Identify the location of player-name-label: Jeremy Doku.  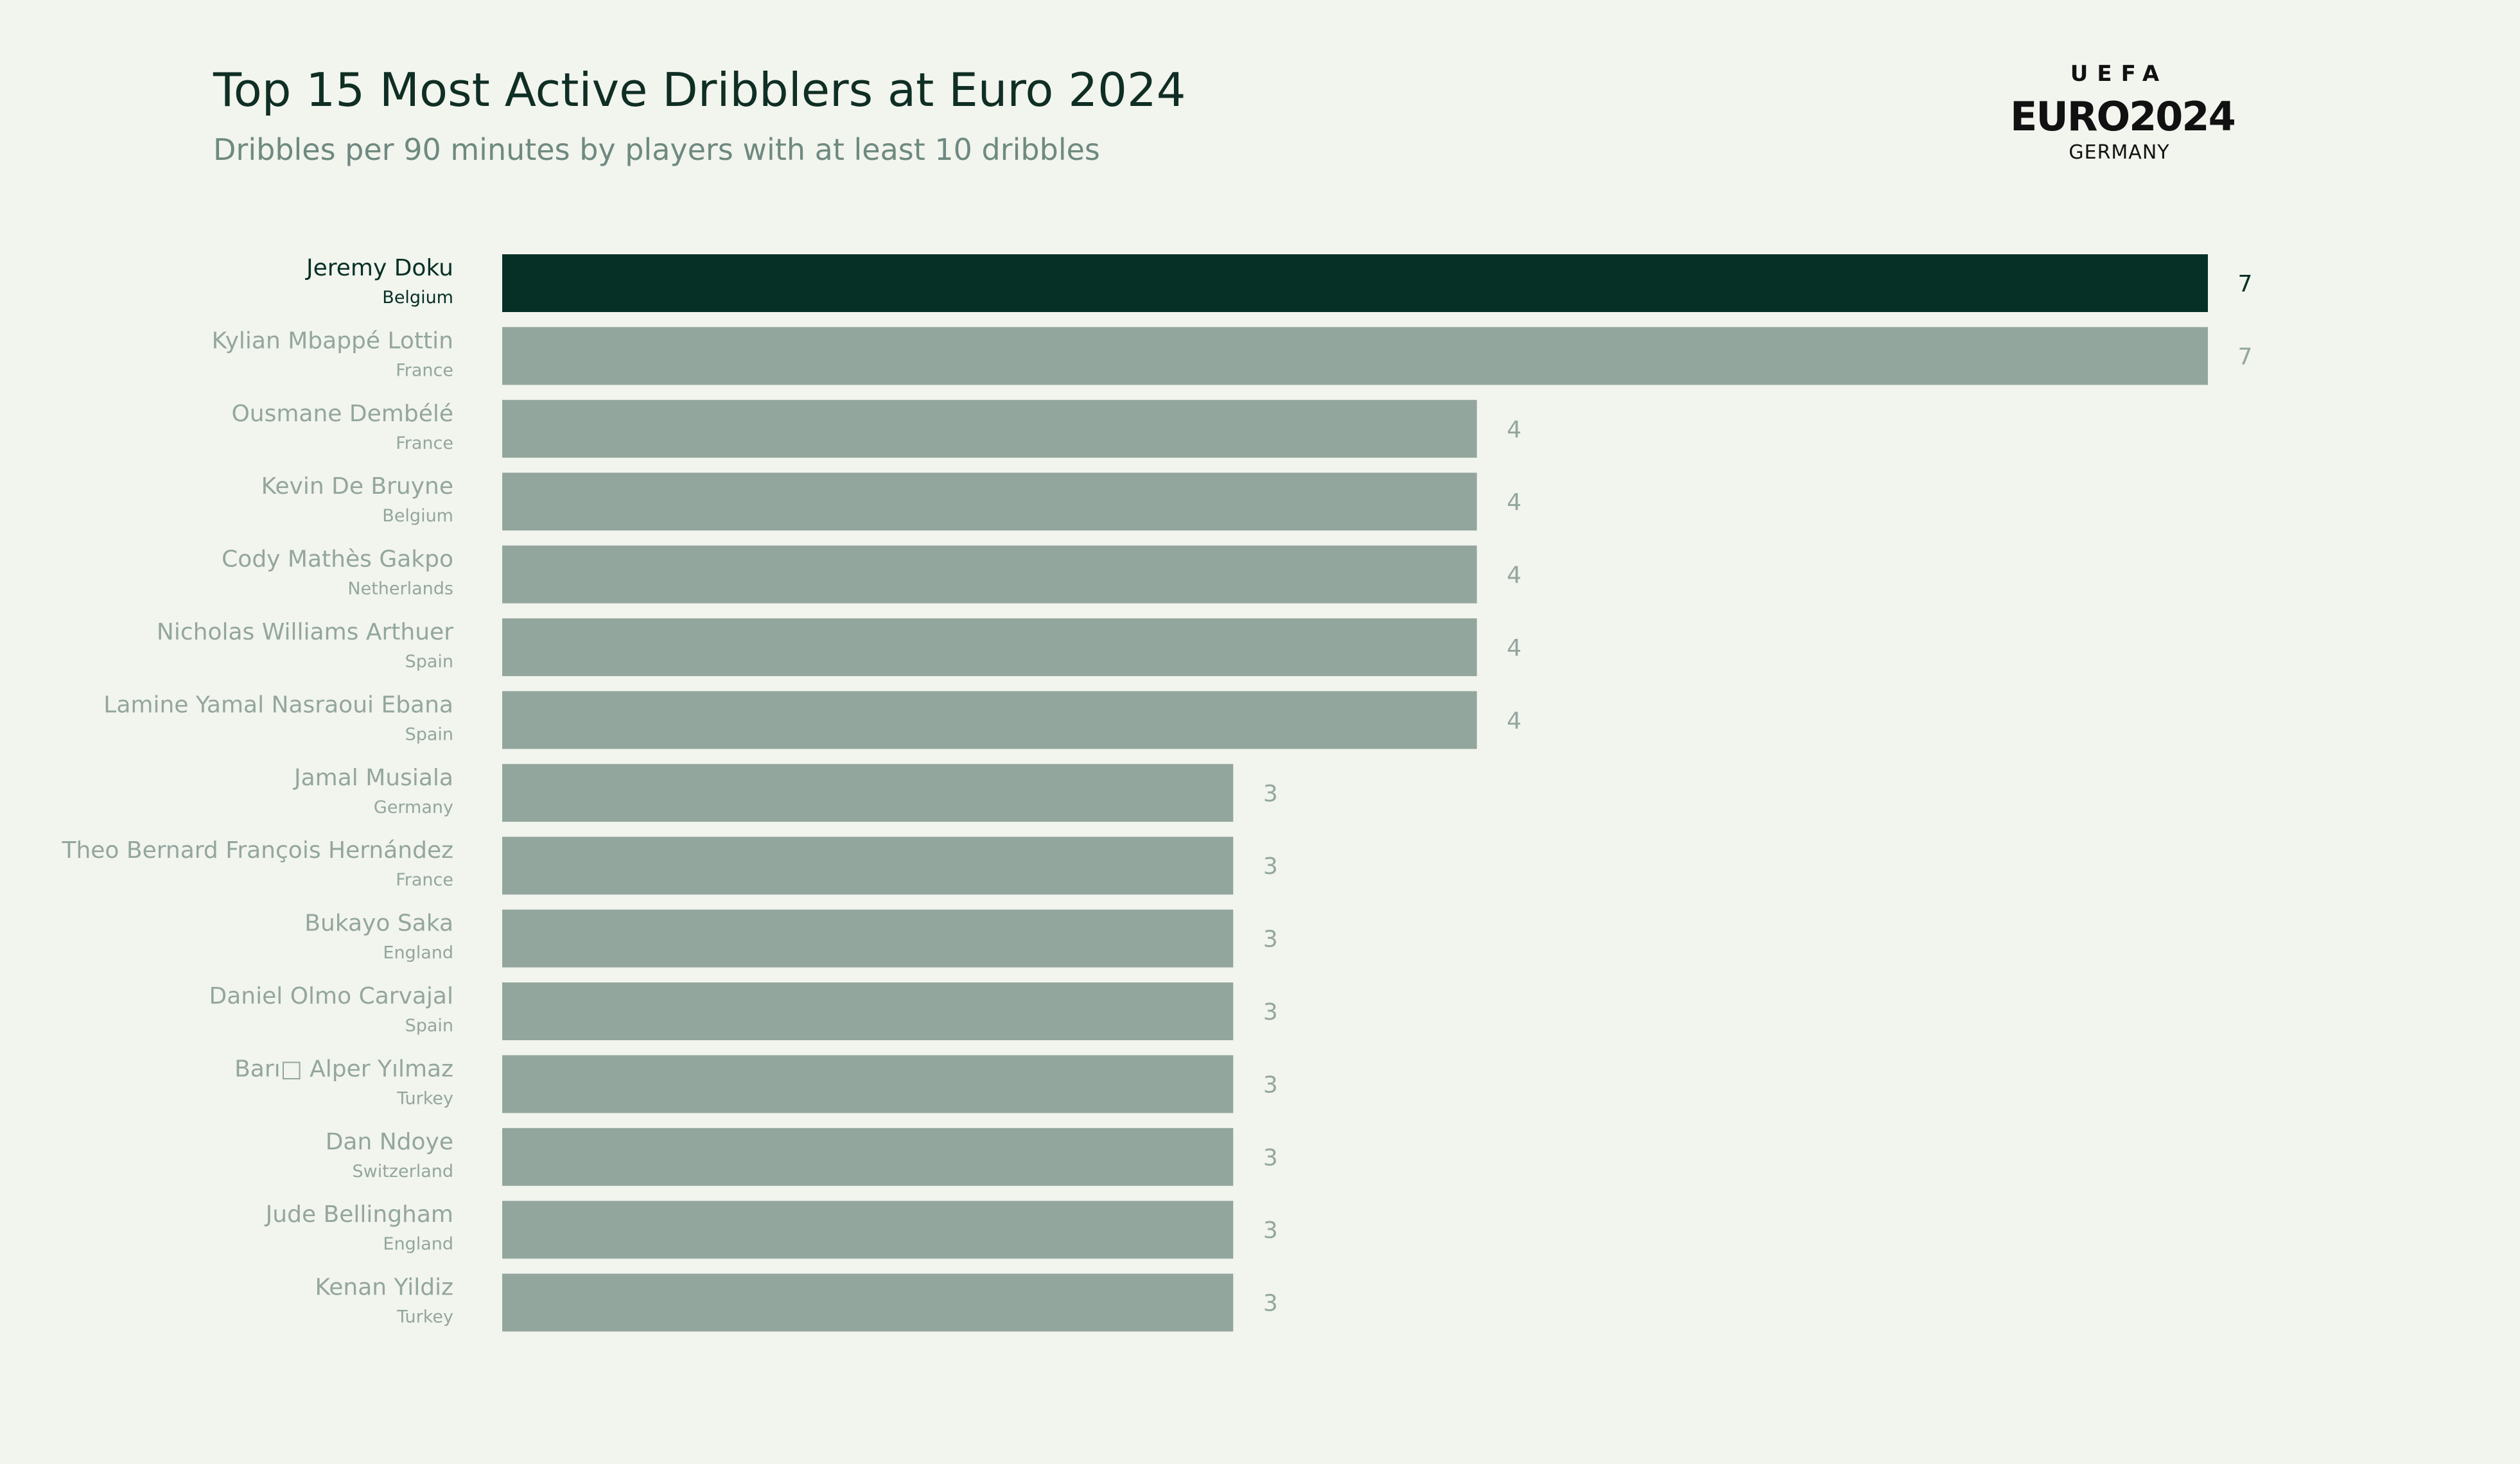
(379, 268).